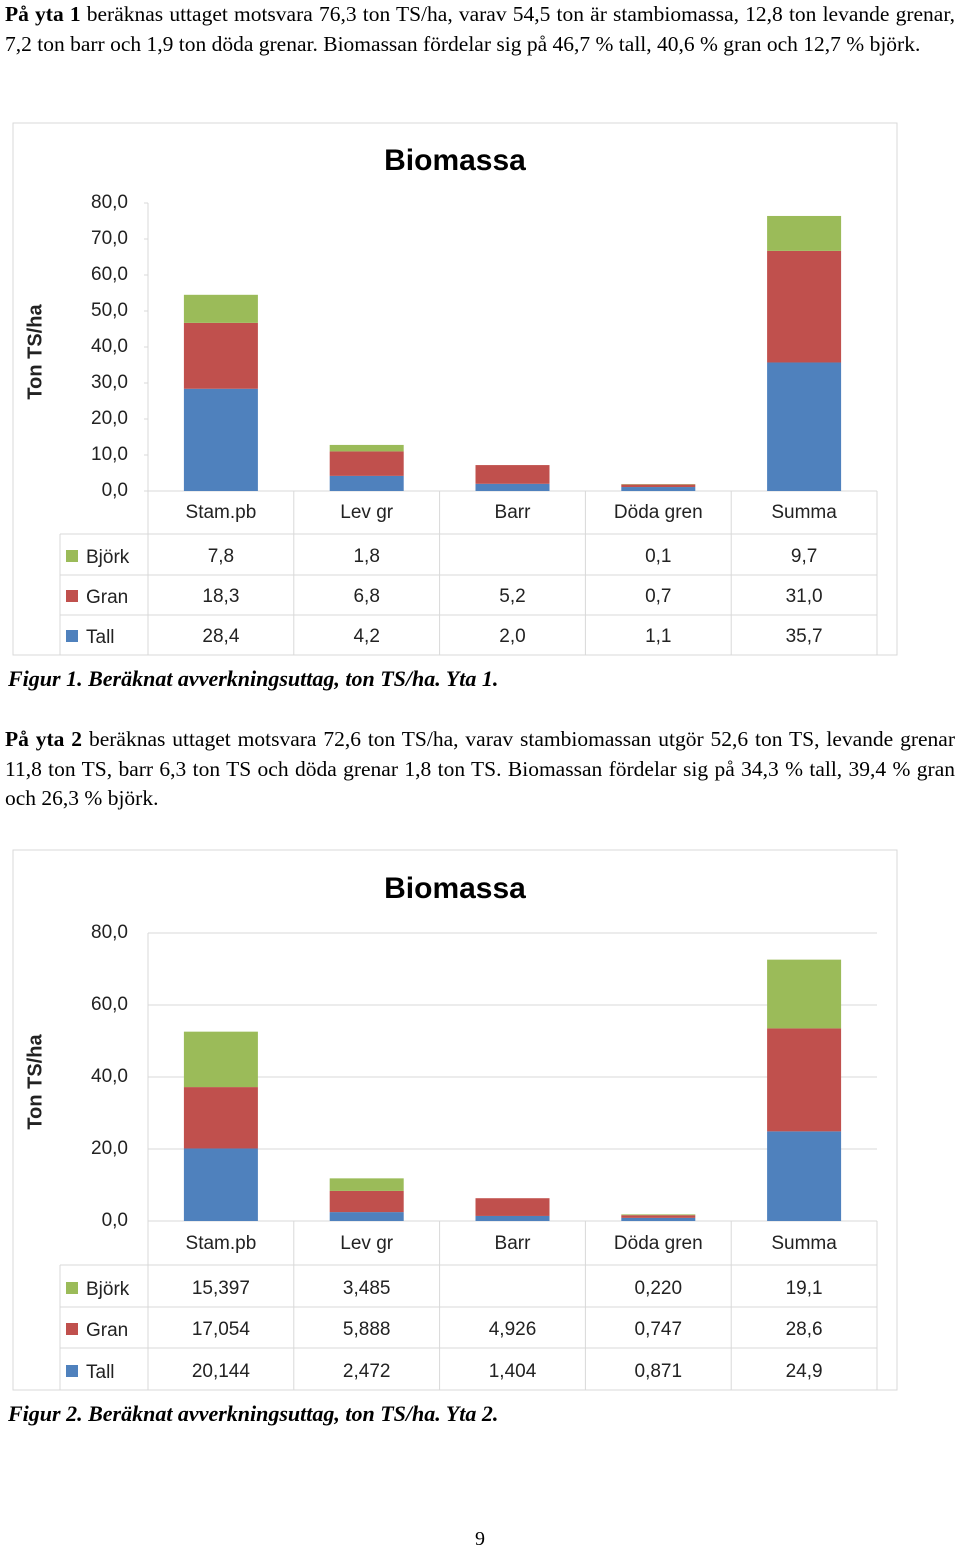 The width and height of the screenshot is (960, 1551). I want to click on page-number: 9, so click(480, 1539).